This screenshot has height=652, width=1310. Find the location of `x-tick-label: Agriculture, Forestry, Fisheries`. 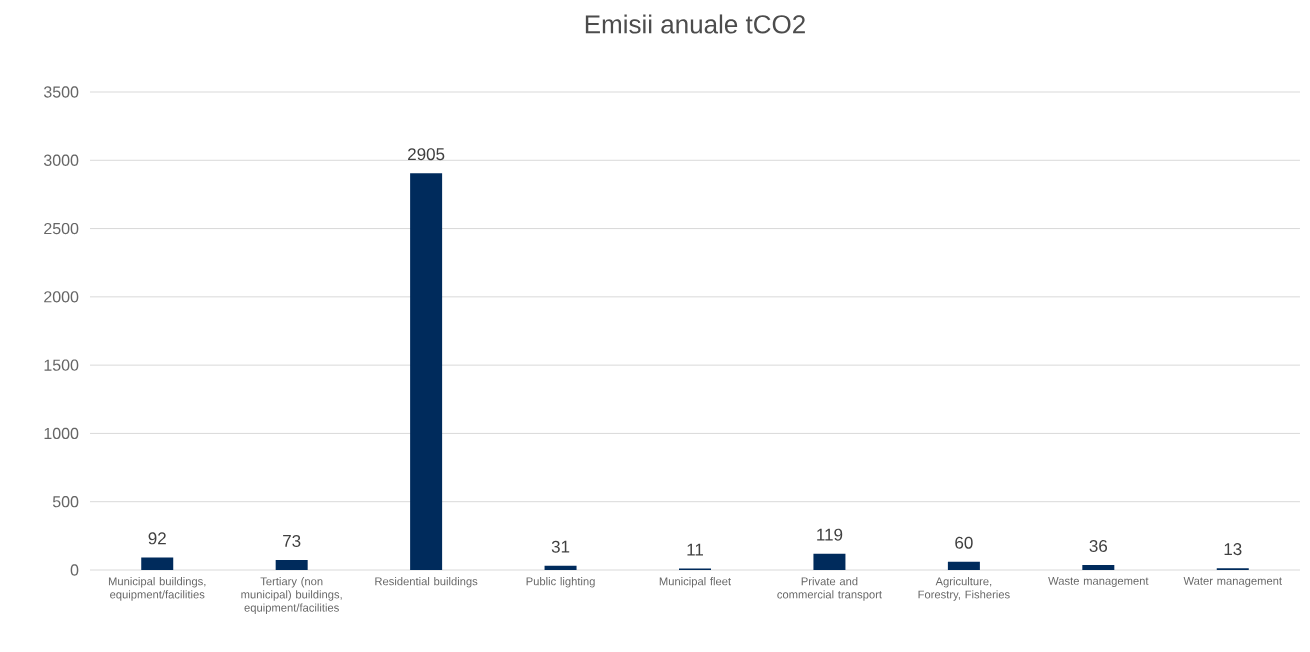

x-tick-label: Agriculture, Forestry, Fisheries is located at coordinates (964, 589).